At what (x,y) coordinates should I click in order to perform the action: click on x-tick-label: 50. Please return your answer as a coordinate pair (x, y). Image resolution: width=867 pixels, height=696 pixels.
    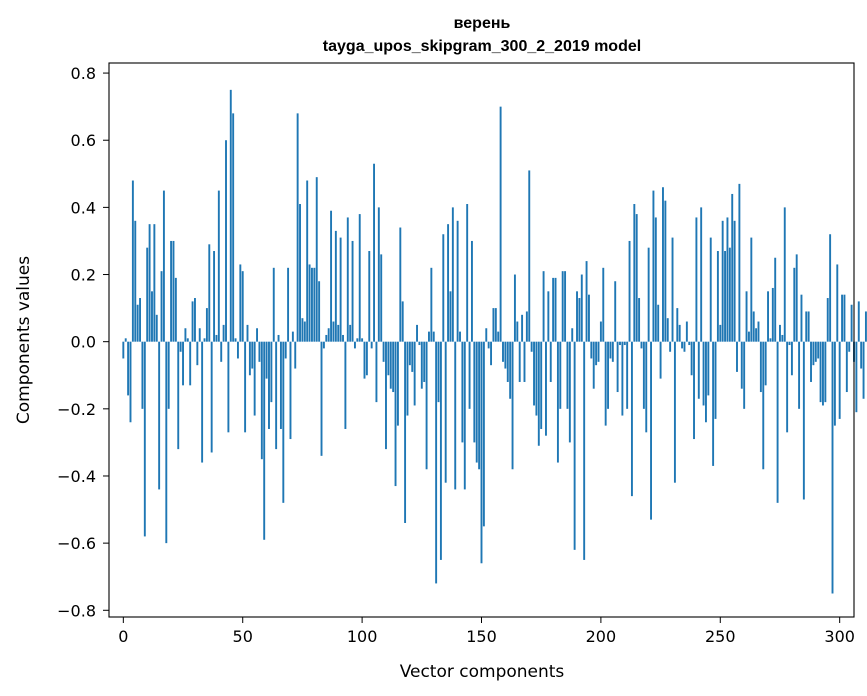
    Looking at the image, I should click on (243, 636).